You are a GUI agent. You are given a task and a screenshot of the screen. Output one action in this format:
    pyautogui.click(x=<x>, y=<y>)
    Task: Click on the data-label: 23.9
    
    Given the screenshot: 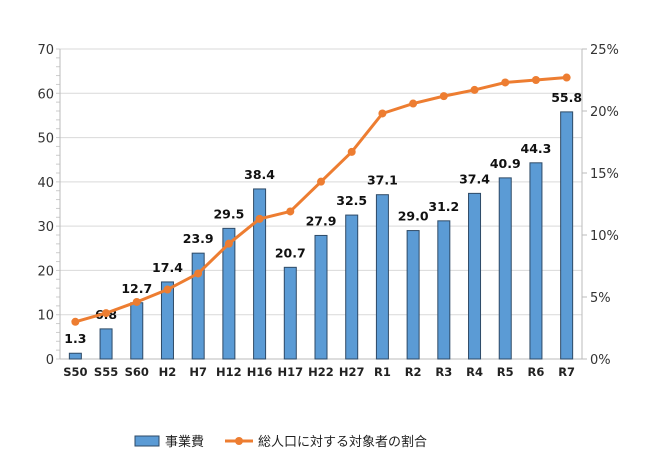 What is the action you would take?
    pyautogui.click(x=198, y=238)
    